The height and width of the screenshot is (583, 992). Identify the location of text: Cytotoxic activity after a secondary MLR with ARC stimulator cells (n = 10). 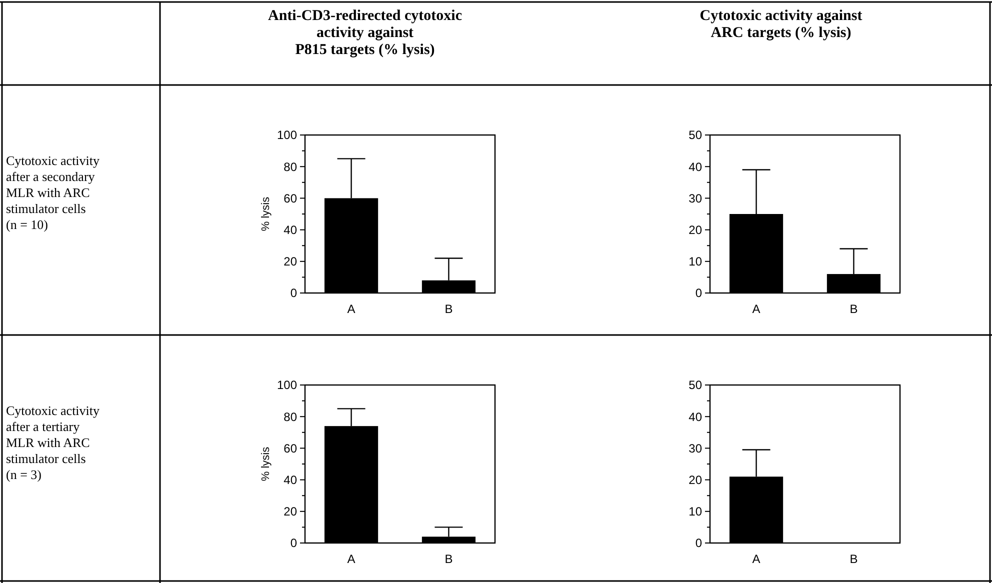
(53, 192).